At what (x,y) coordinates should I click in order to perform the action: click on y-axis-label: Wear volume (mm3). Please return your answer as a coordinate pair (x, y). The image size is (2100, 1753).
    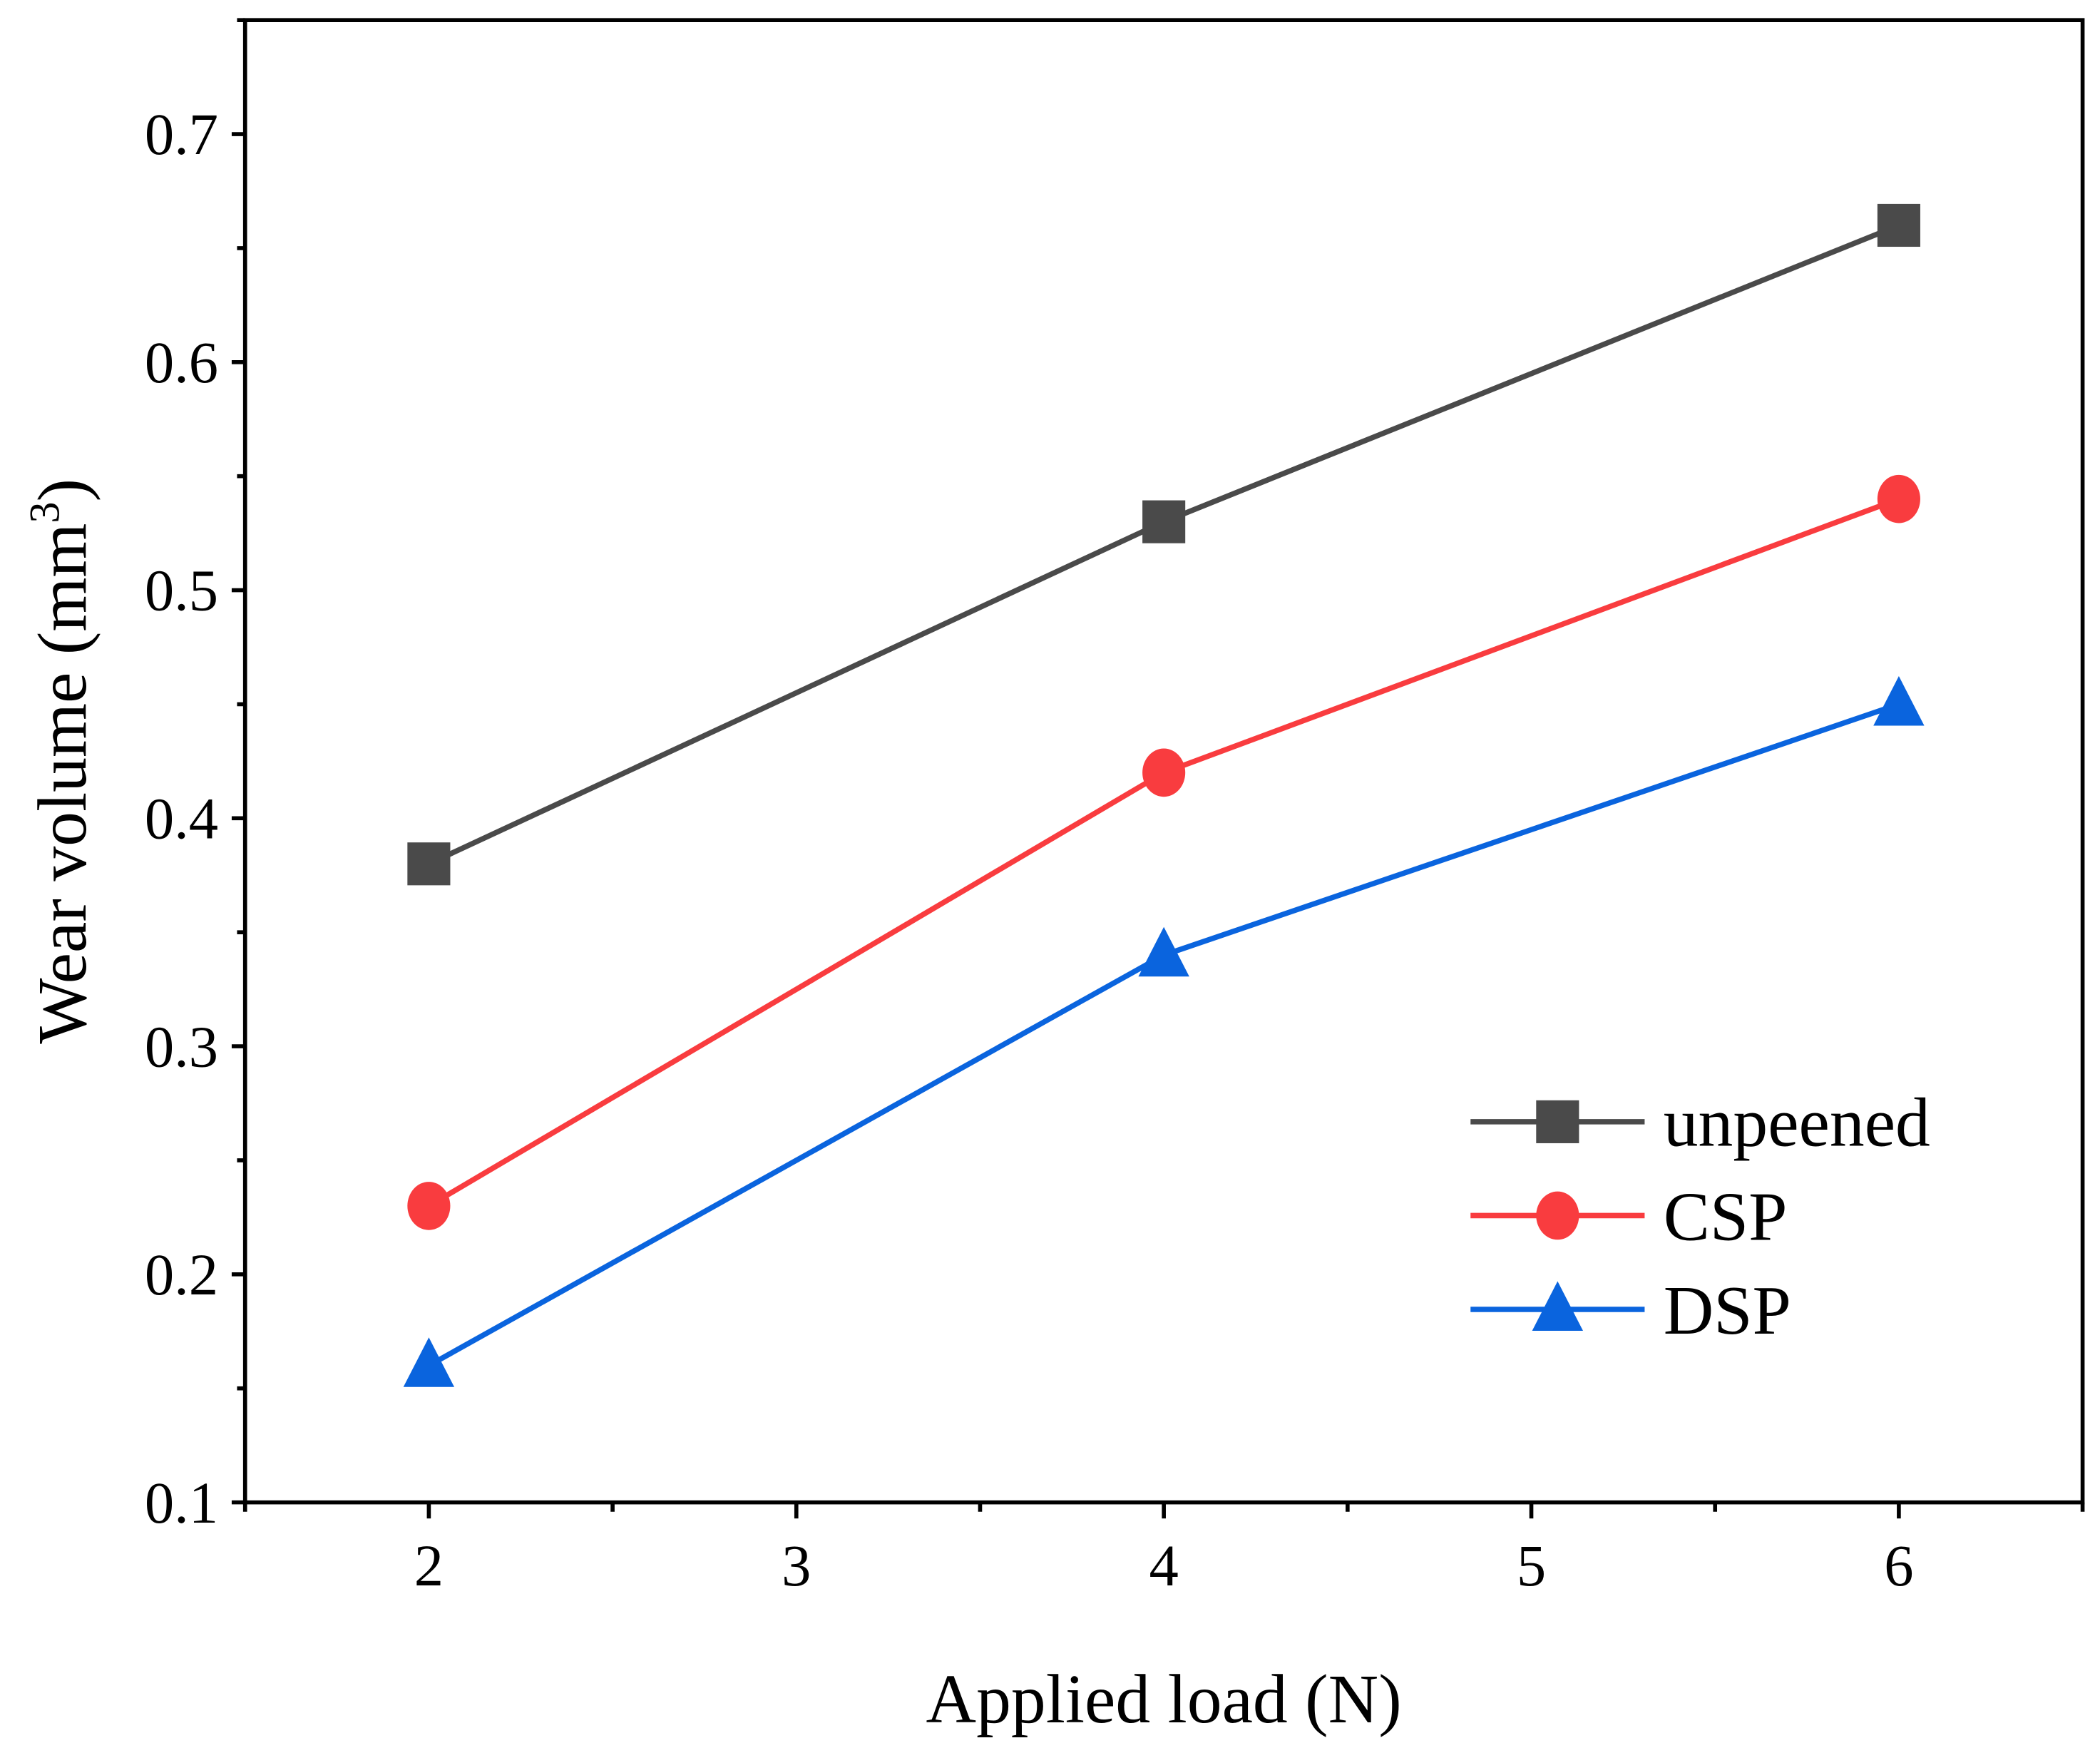
    Looking at the image, I should click on (61, 761).